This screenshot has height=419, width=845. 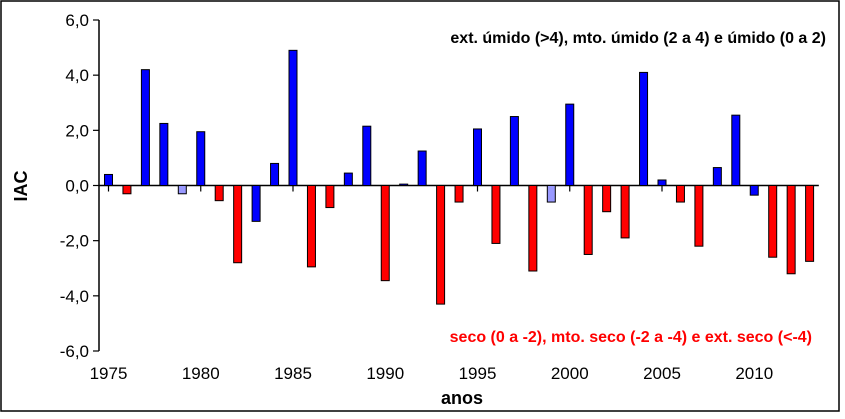 What do you see at coordinates (662, 183) in the screenshot?
I see `bar-2005` at bounding box center [662, 183].